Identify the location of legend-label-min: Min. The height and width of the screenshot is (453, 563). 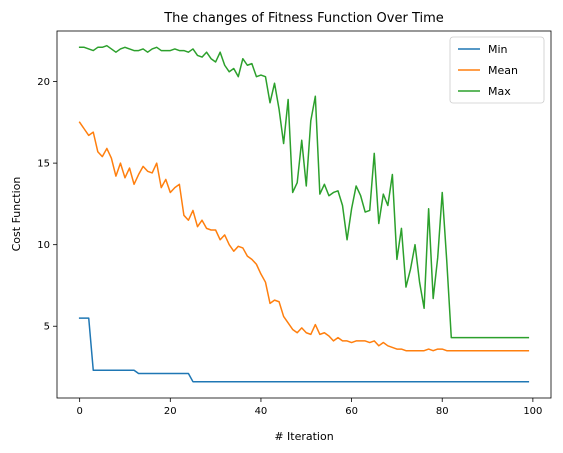
(498, 49).